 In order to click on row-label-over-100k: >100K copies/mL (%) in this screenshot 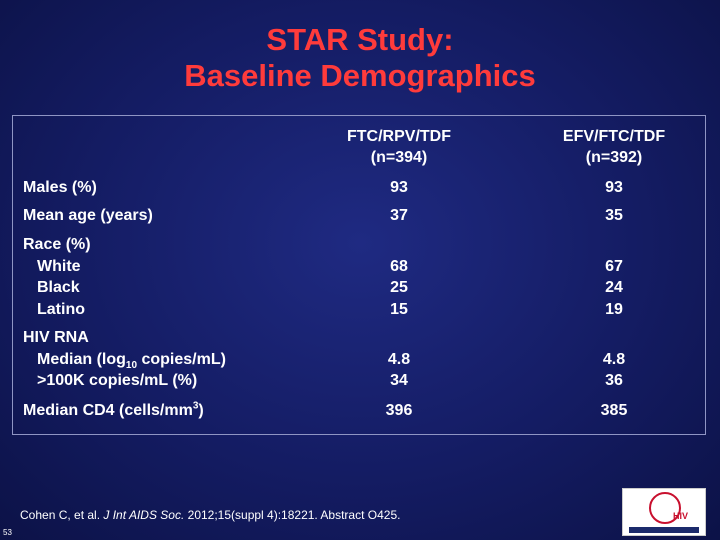, I will do `click(117, 380)`.